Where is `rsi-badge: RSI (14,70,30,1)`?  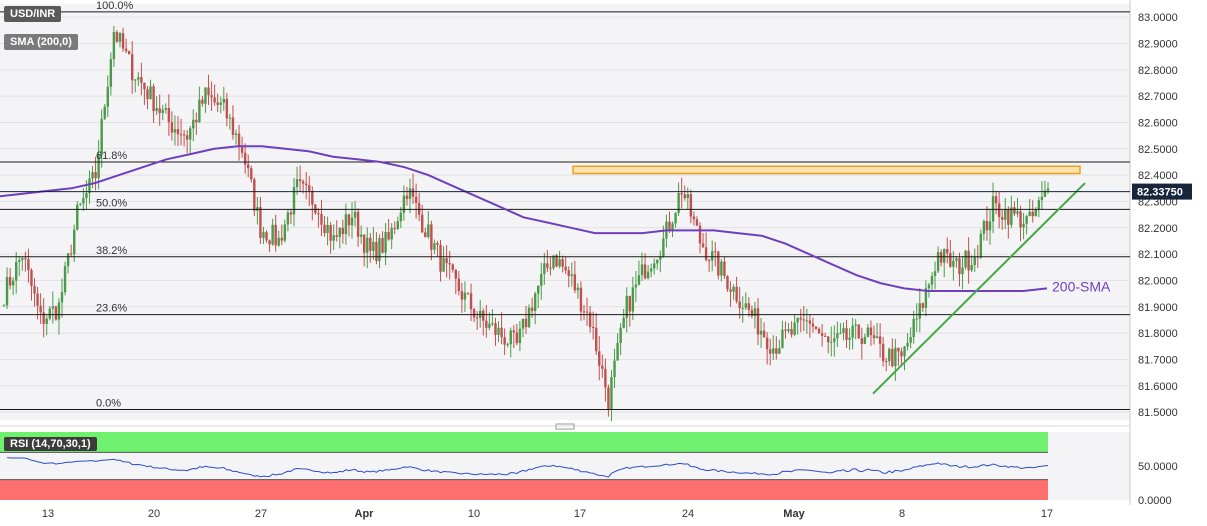
rsi-badge: RSI (14,70,30,1) is located at coordinates (50, 444).